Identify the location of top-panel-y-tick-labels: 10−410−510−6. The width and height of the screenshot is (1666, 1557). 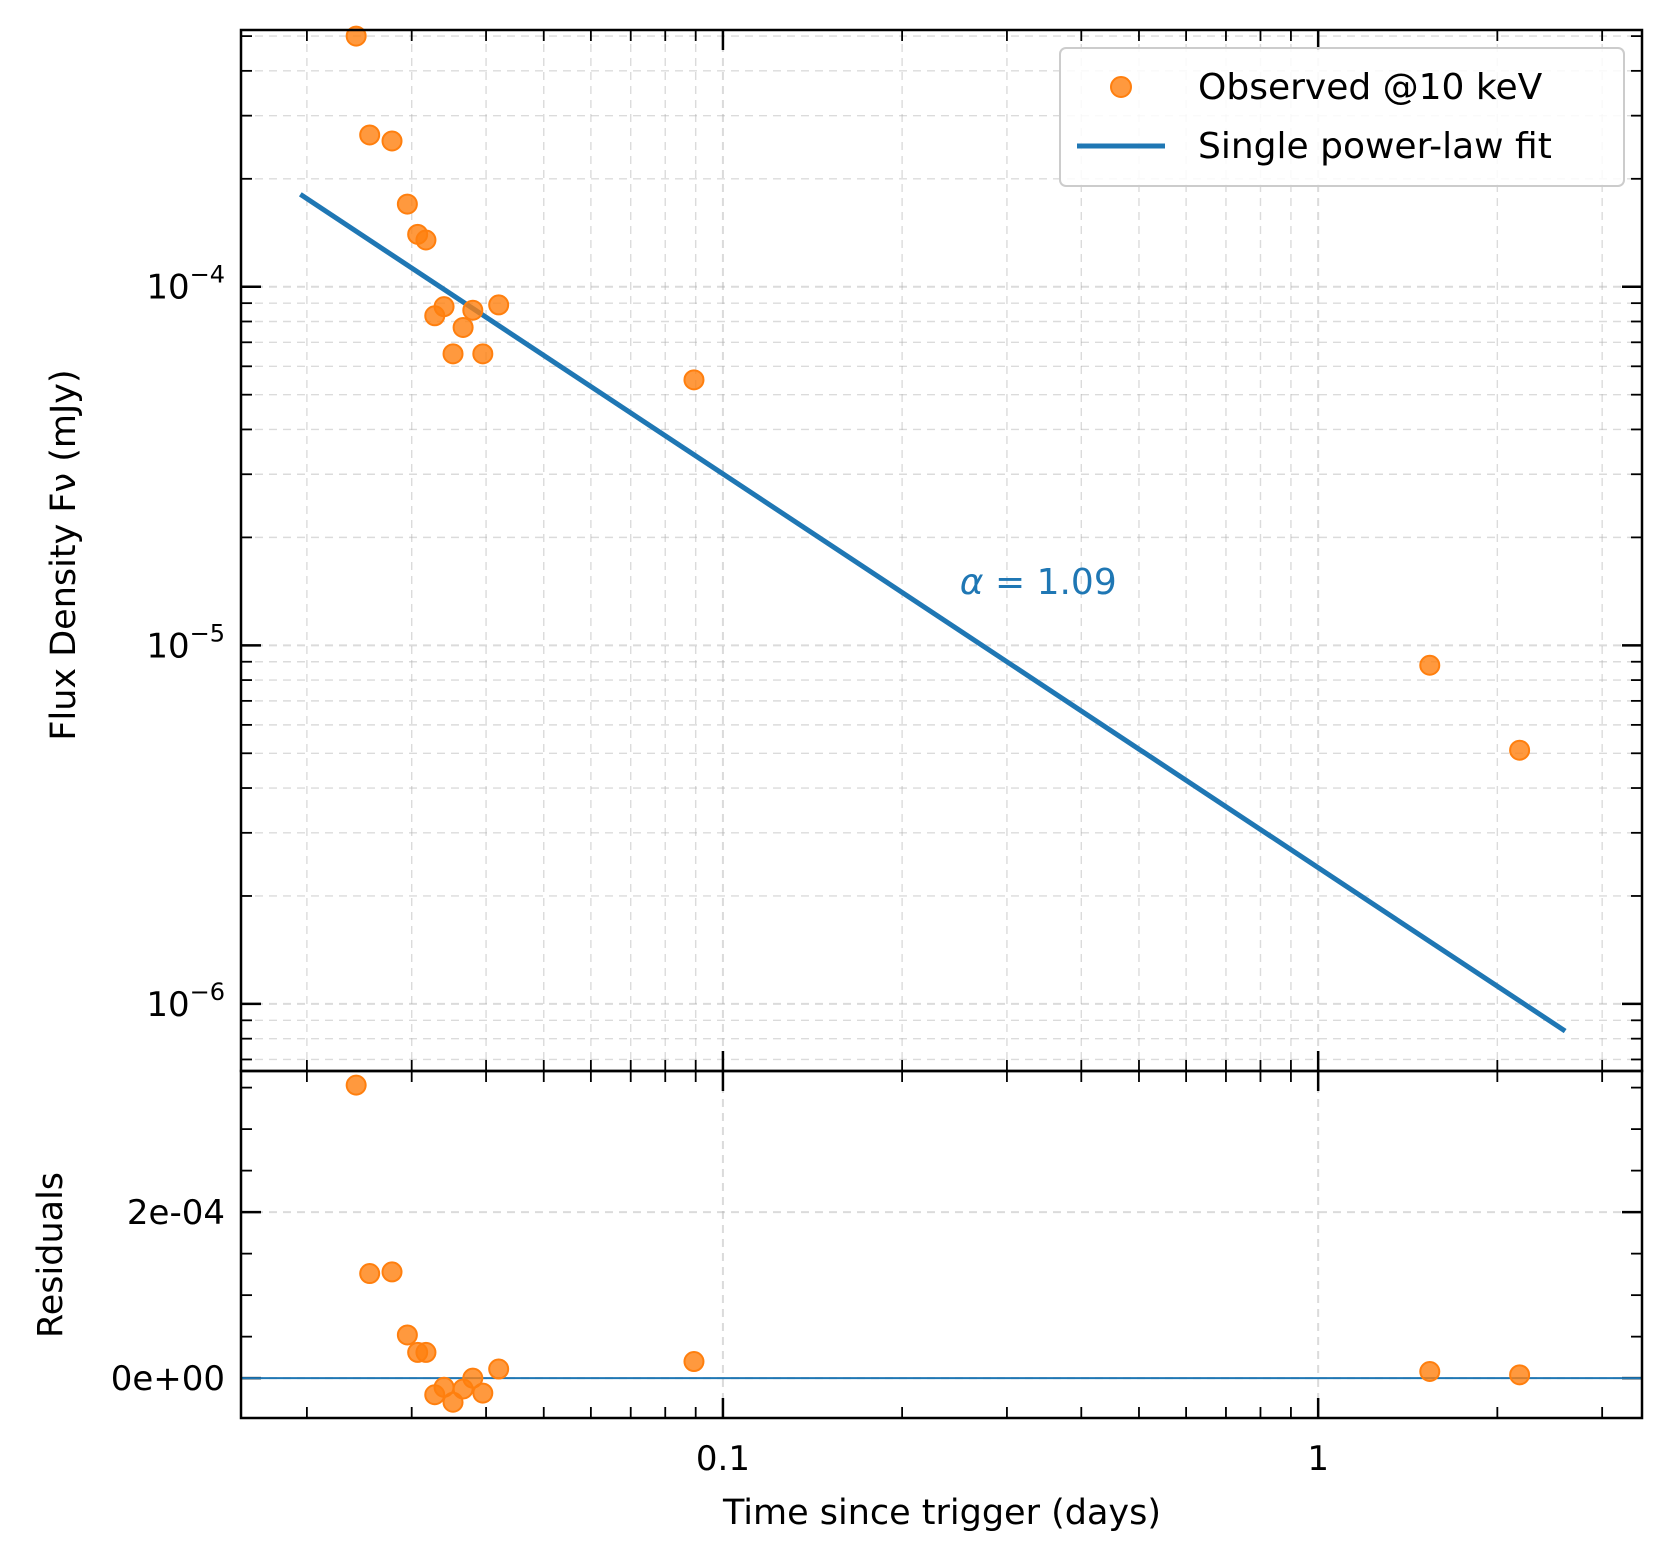
(185, 643).